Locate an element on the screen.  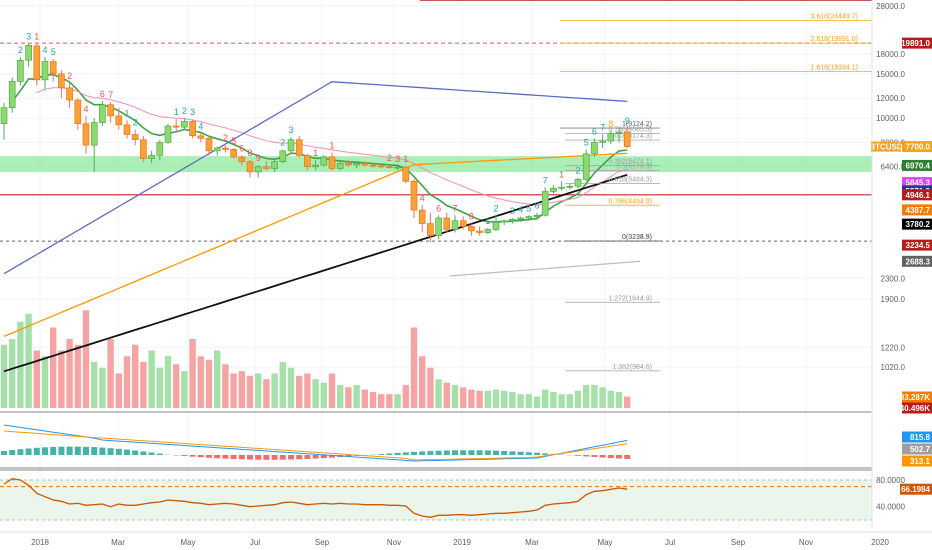
td-count-label: 1 is located at coordinates (126, 113).